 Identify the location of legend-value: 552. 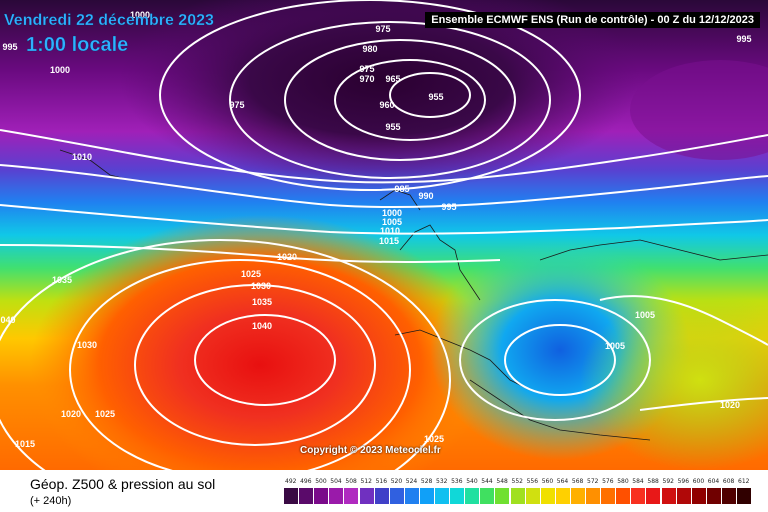
(517, 481).